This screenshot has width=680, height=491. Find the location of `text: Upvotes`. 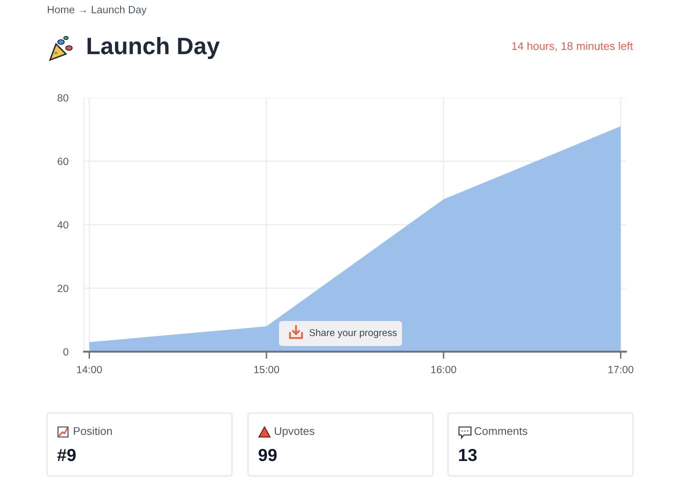

text: Upvotes is located at coordinates (294, 432).